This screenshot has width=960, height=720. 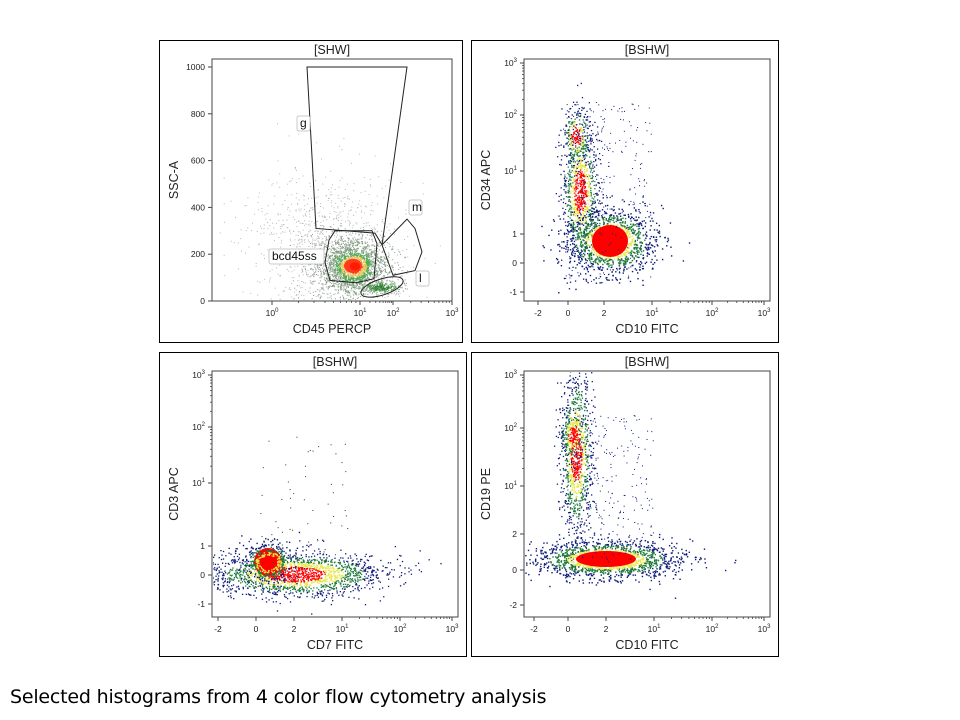 I want to click on plot-area, so click(x=330, y=211).